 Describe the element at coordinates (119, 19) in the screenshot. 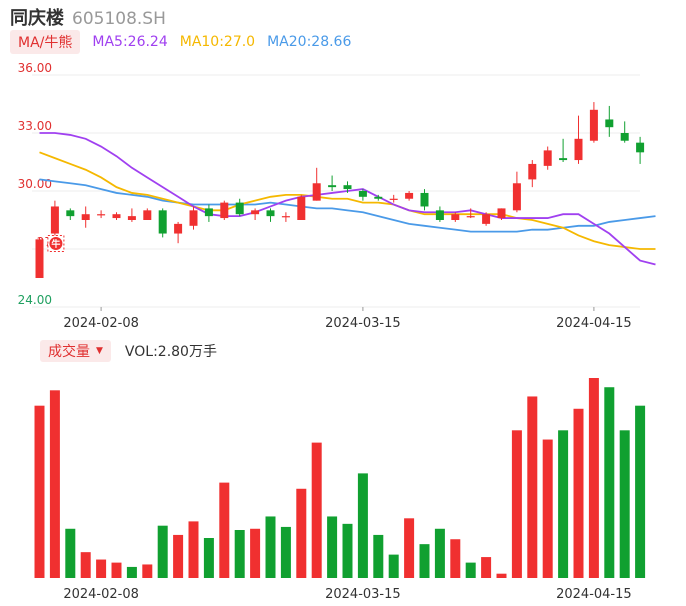

I see `stock-code: 605108.SH` at that location.